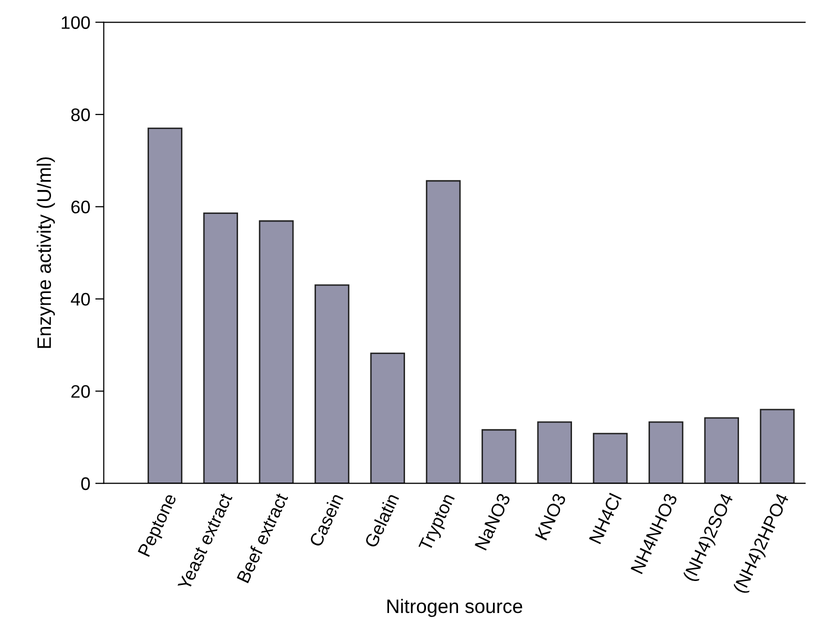  I want to click on y-tick-label: 80, so click(80, 115).